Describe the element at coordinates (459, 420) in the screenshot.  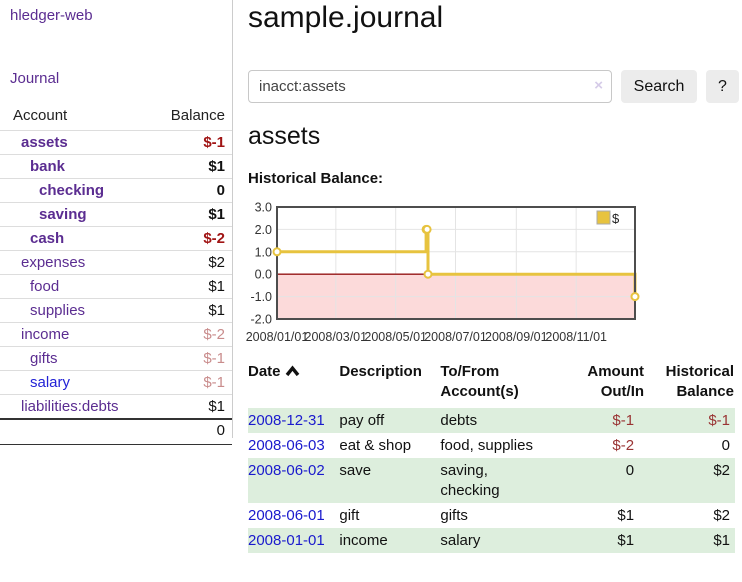
I see `cell-accounts: debts` at that location.